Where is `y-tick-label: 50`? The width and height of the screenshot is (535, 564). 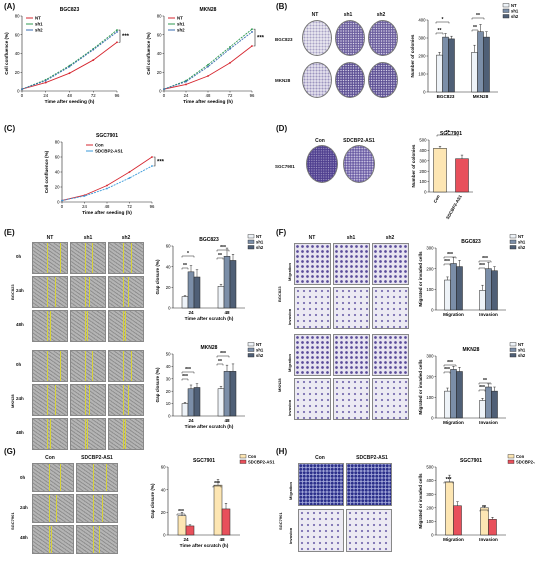
y-tick-label: 50 is located at coordinates (168, 354).